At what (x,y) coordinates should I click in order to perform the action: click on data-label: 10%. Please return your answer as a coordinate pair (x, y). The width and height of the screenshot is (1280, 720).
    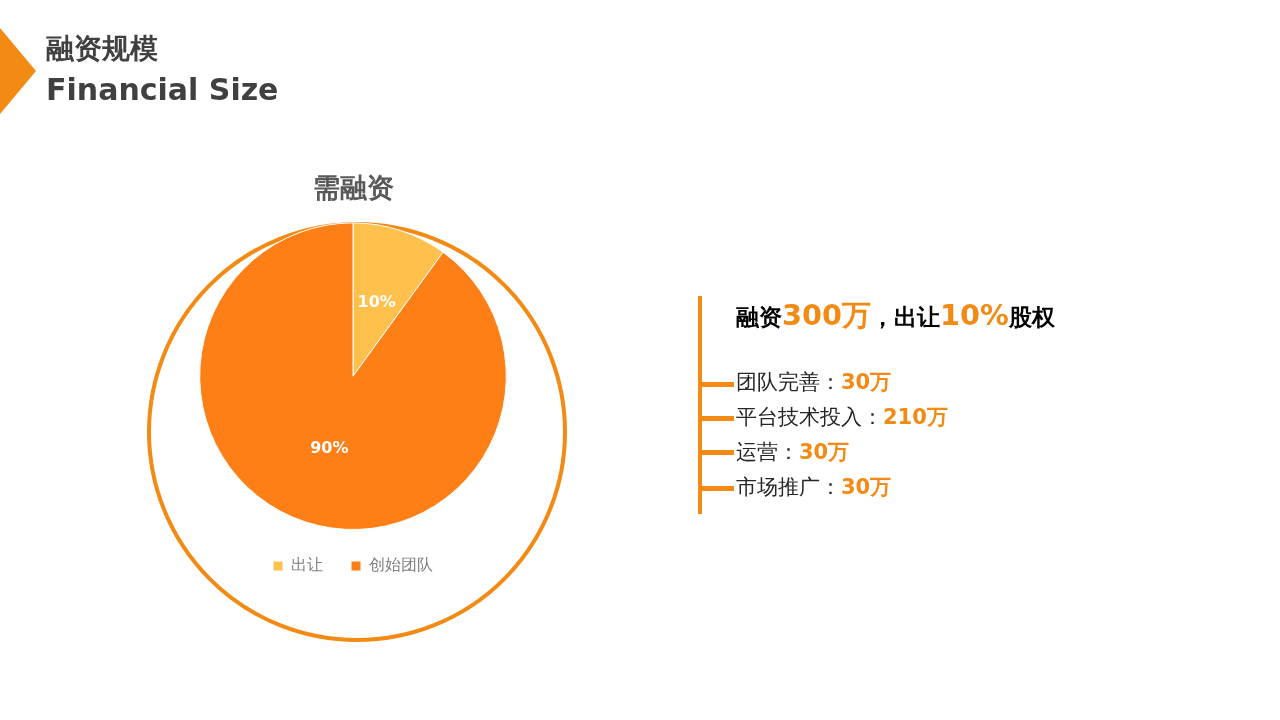
    Looking at the image, I should click on (376, 302).